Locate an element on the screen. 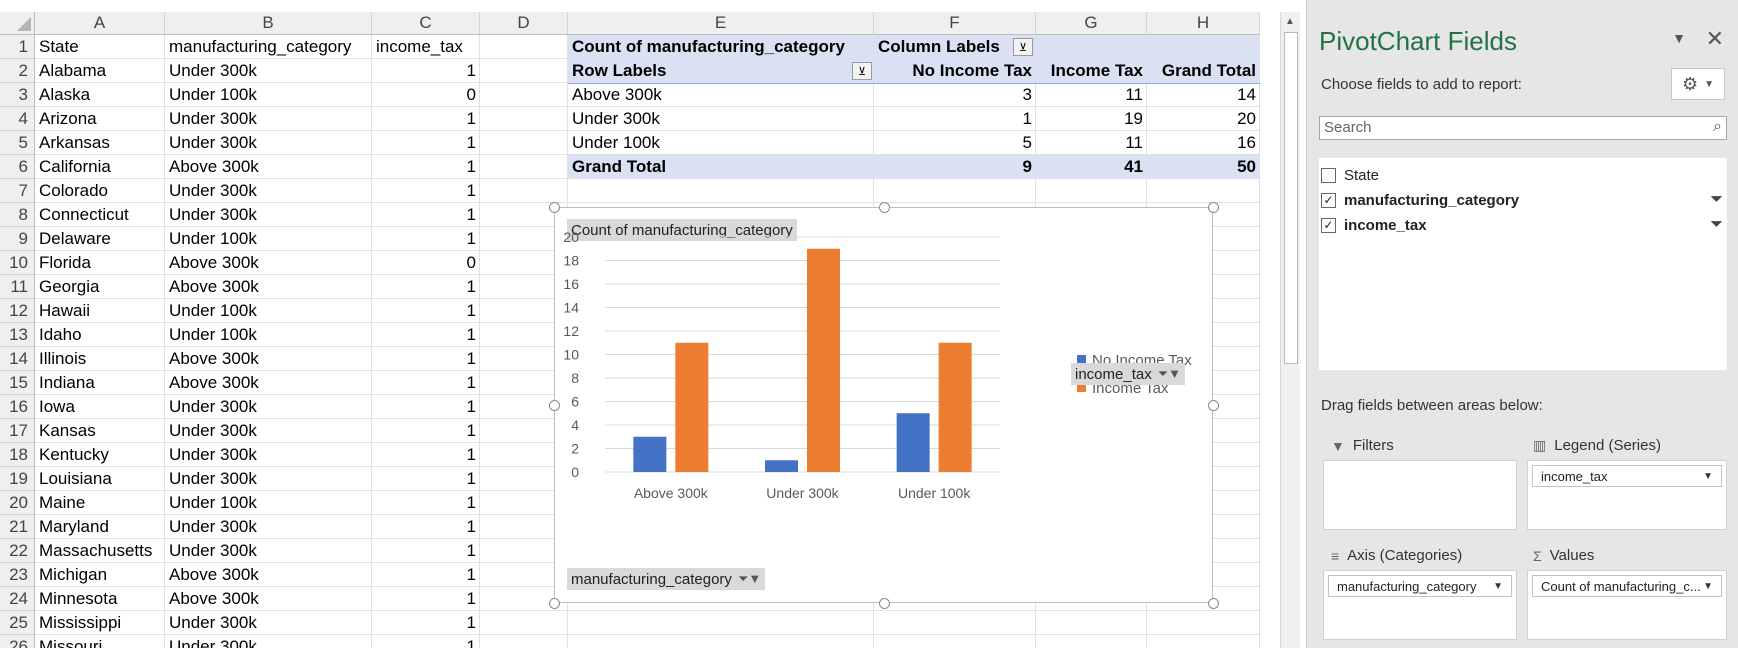  row-header: 20 is located at coordinates (17, 503).